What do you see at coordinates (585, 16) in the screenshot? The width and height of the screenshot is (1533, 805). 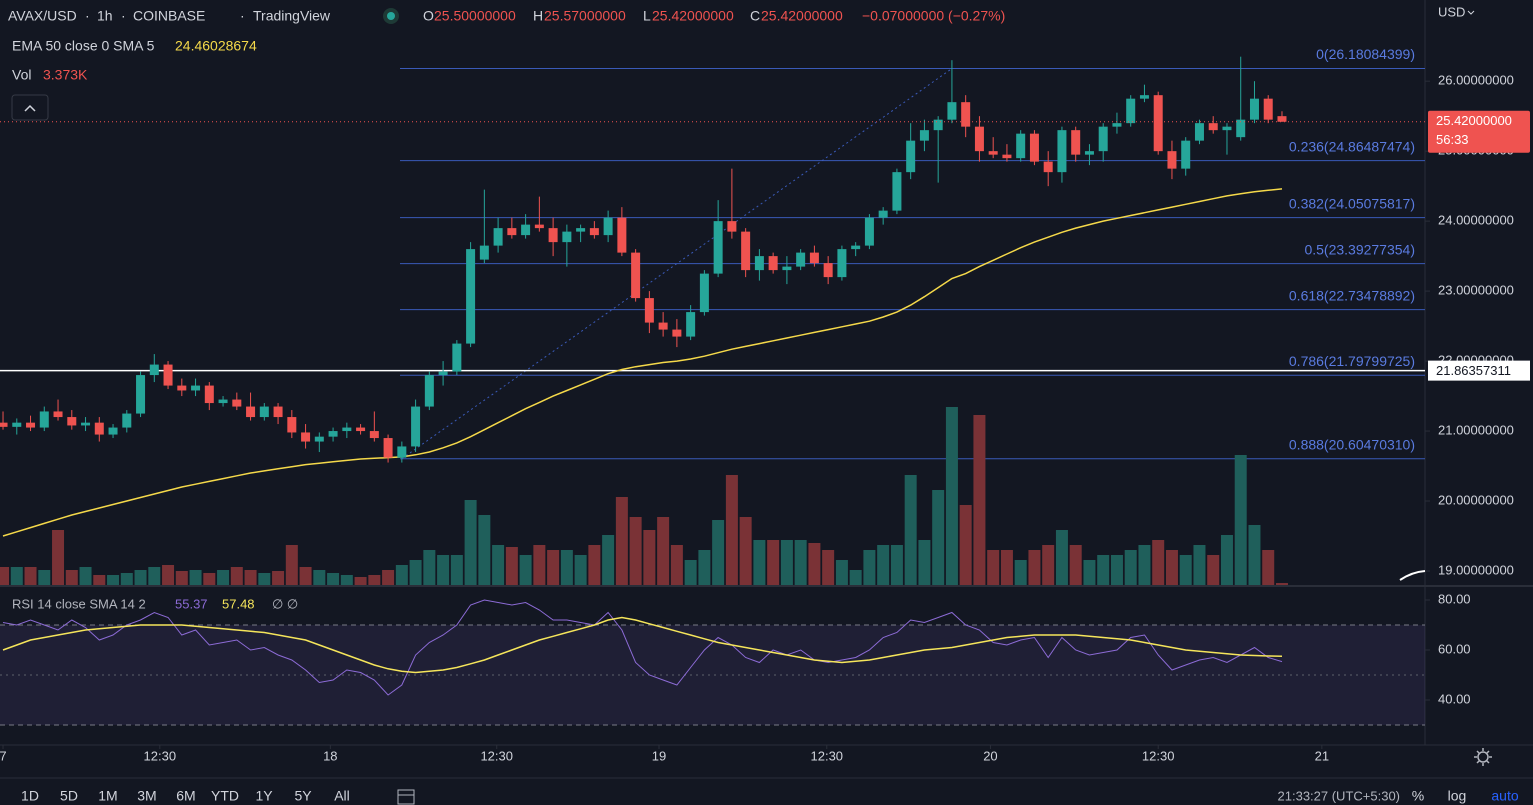 I see `high-value: 25.57000000` at bounding box center [585, 16].